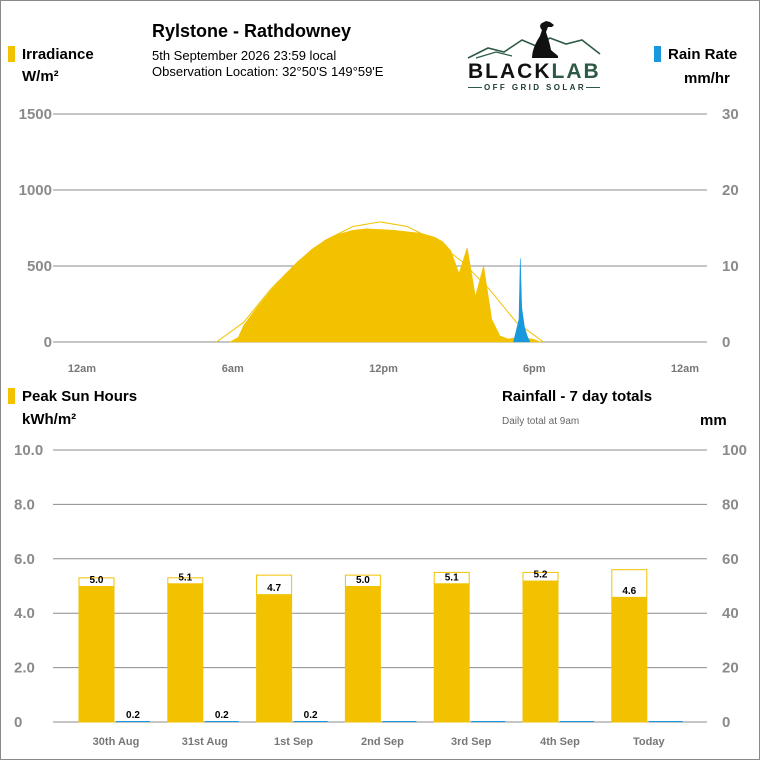 This screenshot has height=760, width=760. Describe the element at coordinates (629, 591) in the screenshot. I see `sun-hours-value-label: 4.6` at that location.